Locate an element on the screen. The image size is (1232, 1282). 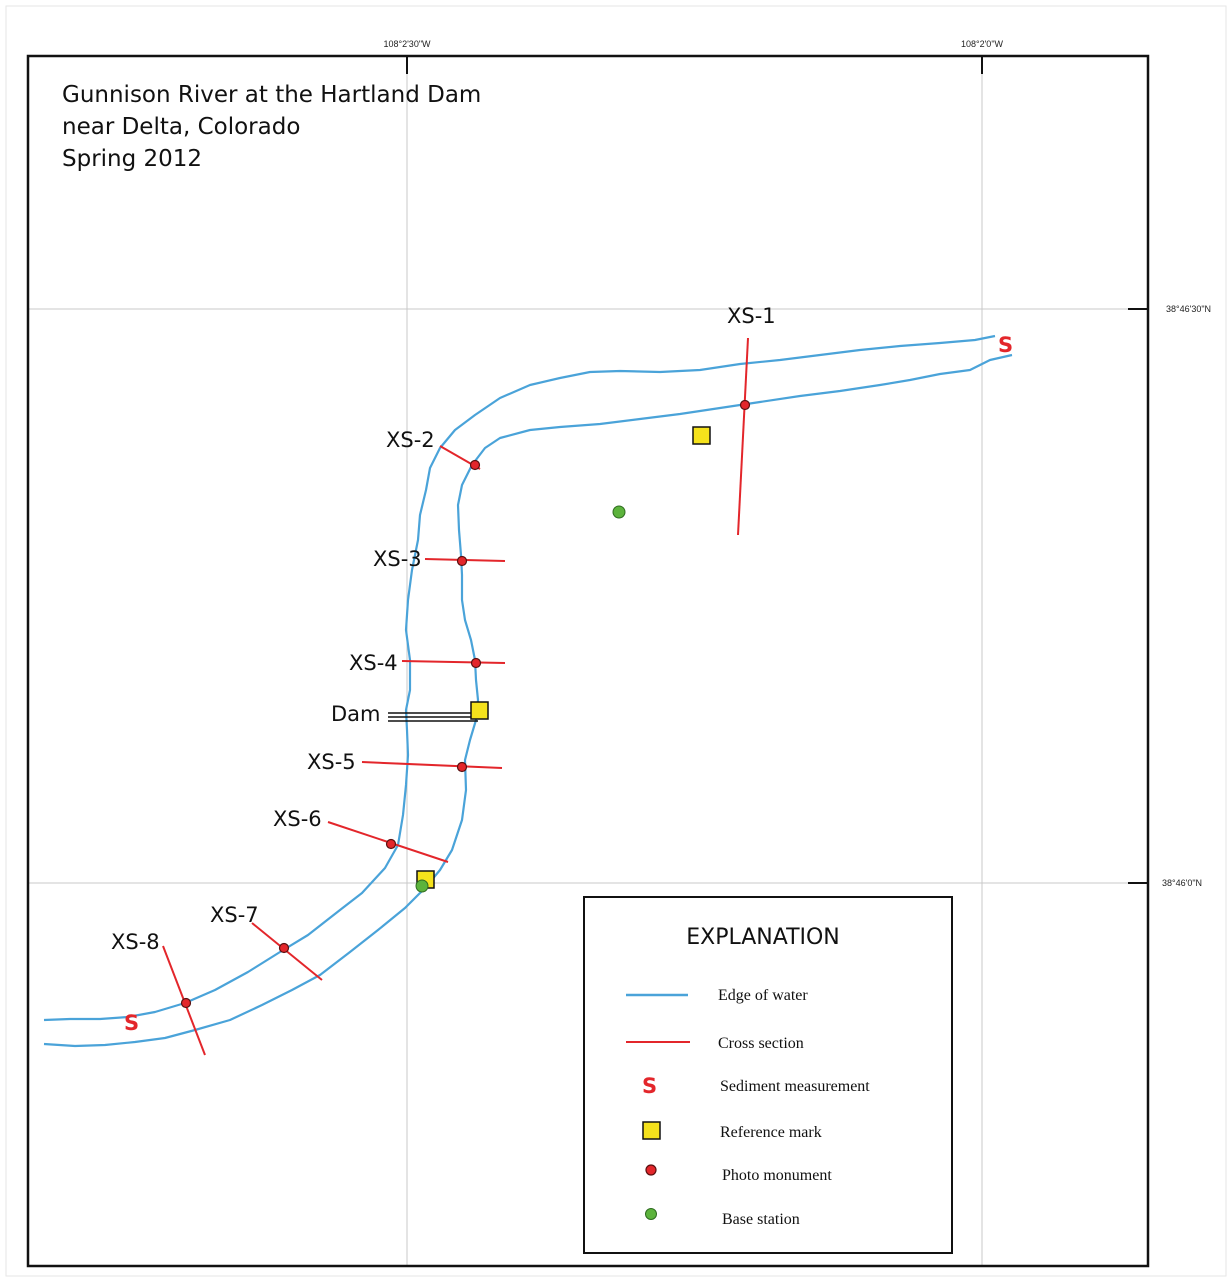
title-line-1: Gunnison River at the Hartland Dam is located at coordinates (271, 95).